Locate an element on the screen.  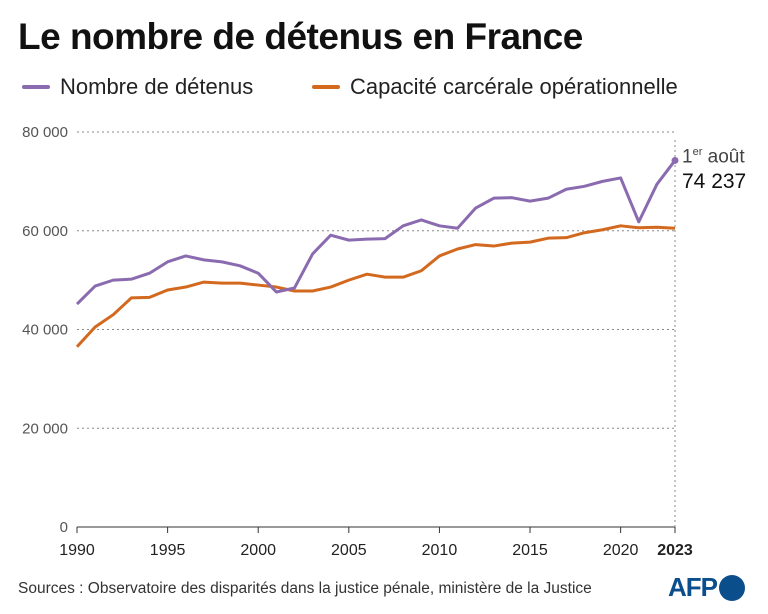
y-tick-label: 0 is located at coordinates (64, 527).